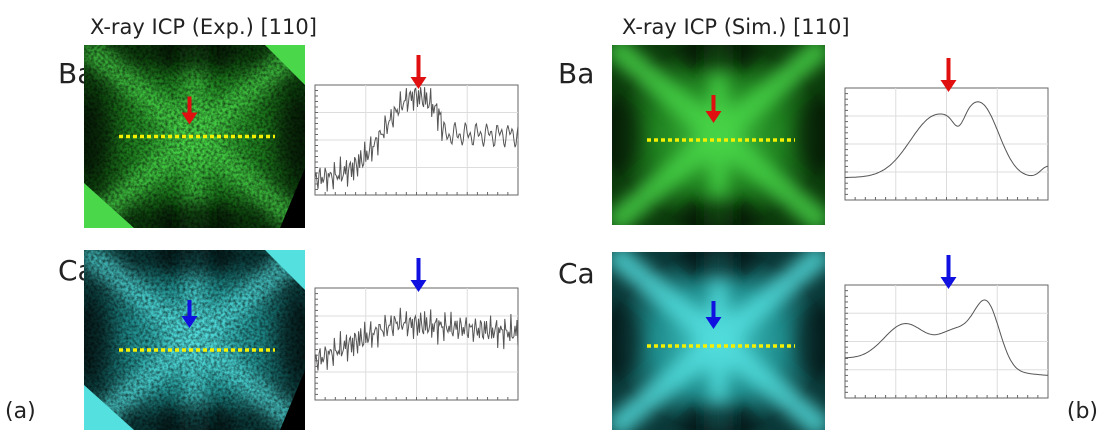 This screenshot has width=1103, height=430. Describe the element at coordinates (203, 27) in the screenshot. I see `panel-title: X-ray ICP (Exp.) [110]` at that location.